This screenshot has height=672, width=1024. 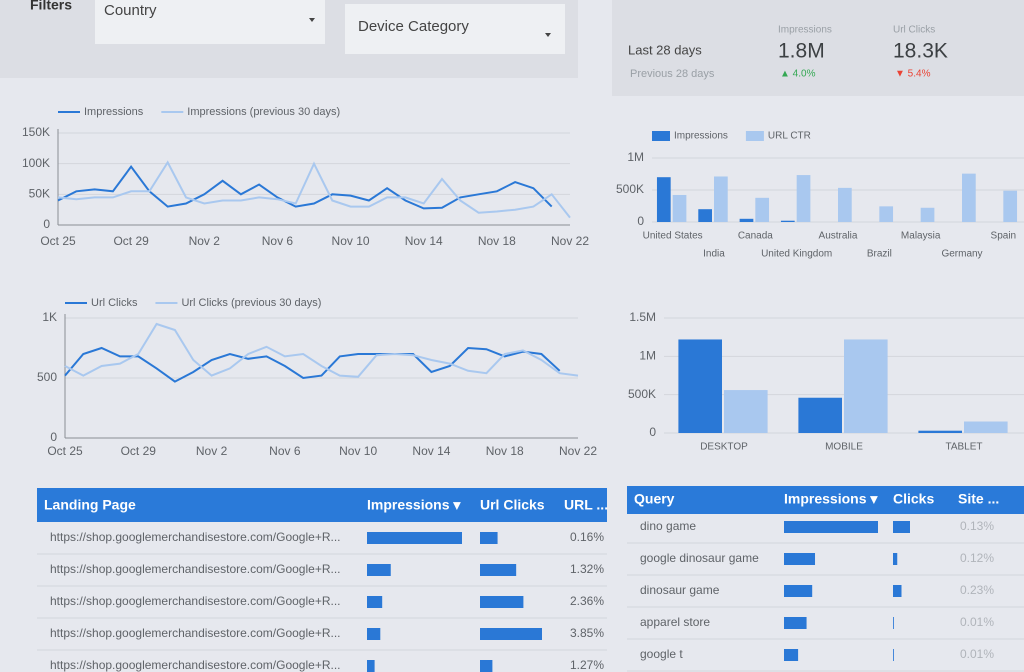 I want to click on x-tick-label: Oct 29, so click(x=139, y=451).